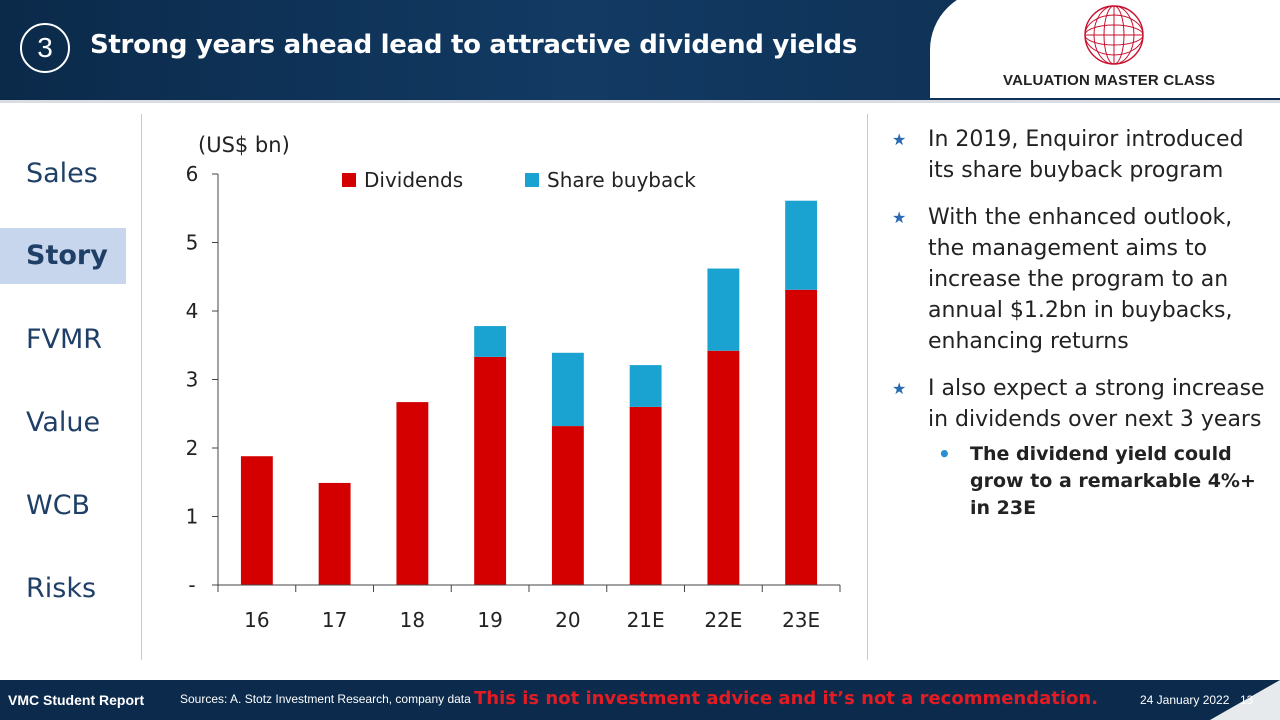 The image size is (1280, 720). What do you see at coordinates (646, 620) in the screenshot?
I see `x-tick-label: 21E` at bounding box center [646, 620].